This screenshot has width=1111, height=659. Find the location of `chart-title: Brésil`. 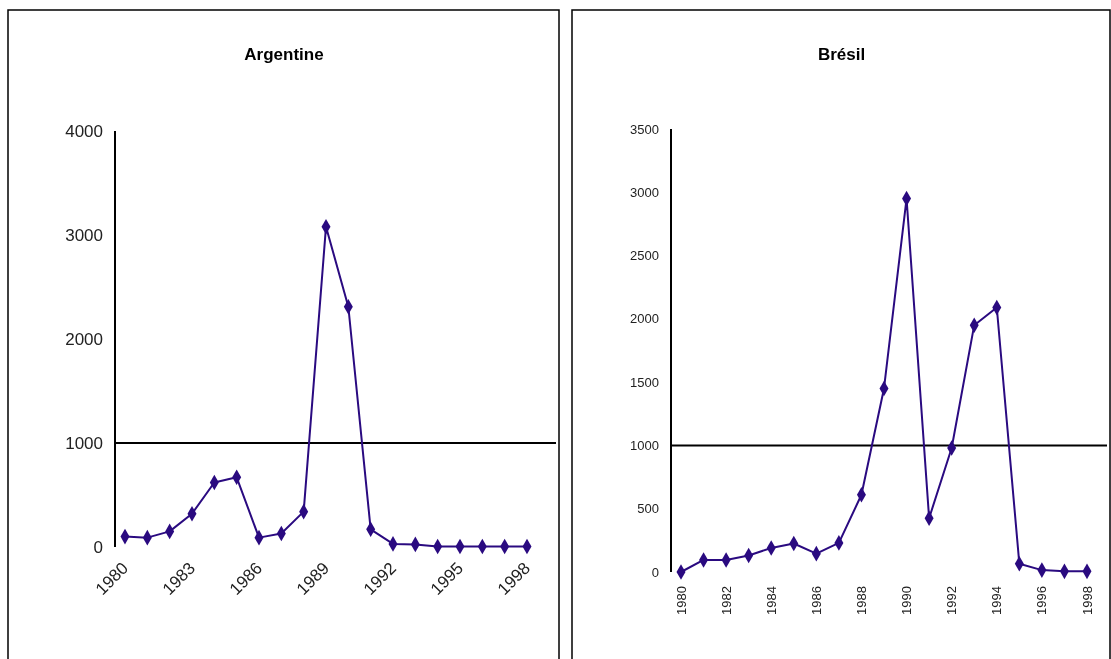

chart-title: Brésil is located at coordinates (841, 54).